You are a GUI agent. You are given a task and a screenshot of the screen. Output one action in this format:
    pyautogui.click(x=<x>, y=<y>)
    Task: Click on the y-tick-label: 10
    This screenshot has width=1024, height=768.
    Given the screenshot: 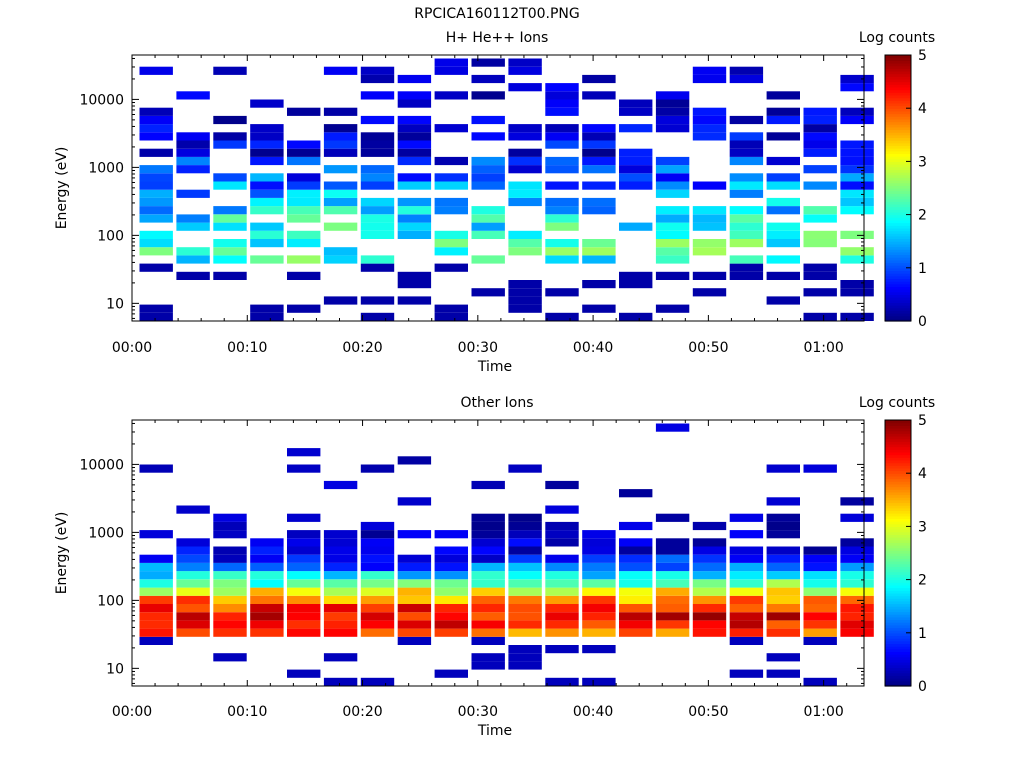 What is the action you would take?
    pyautogui.click(x=115, y=669)
    